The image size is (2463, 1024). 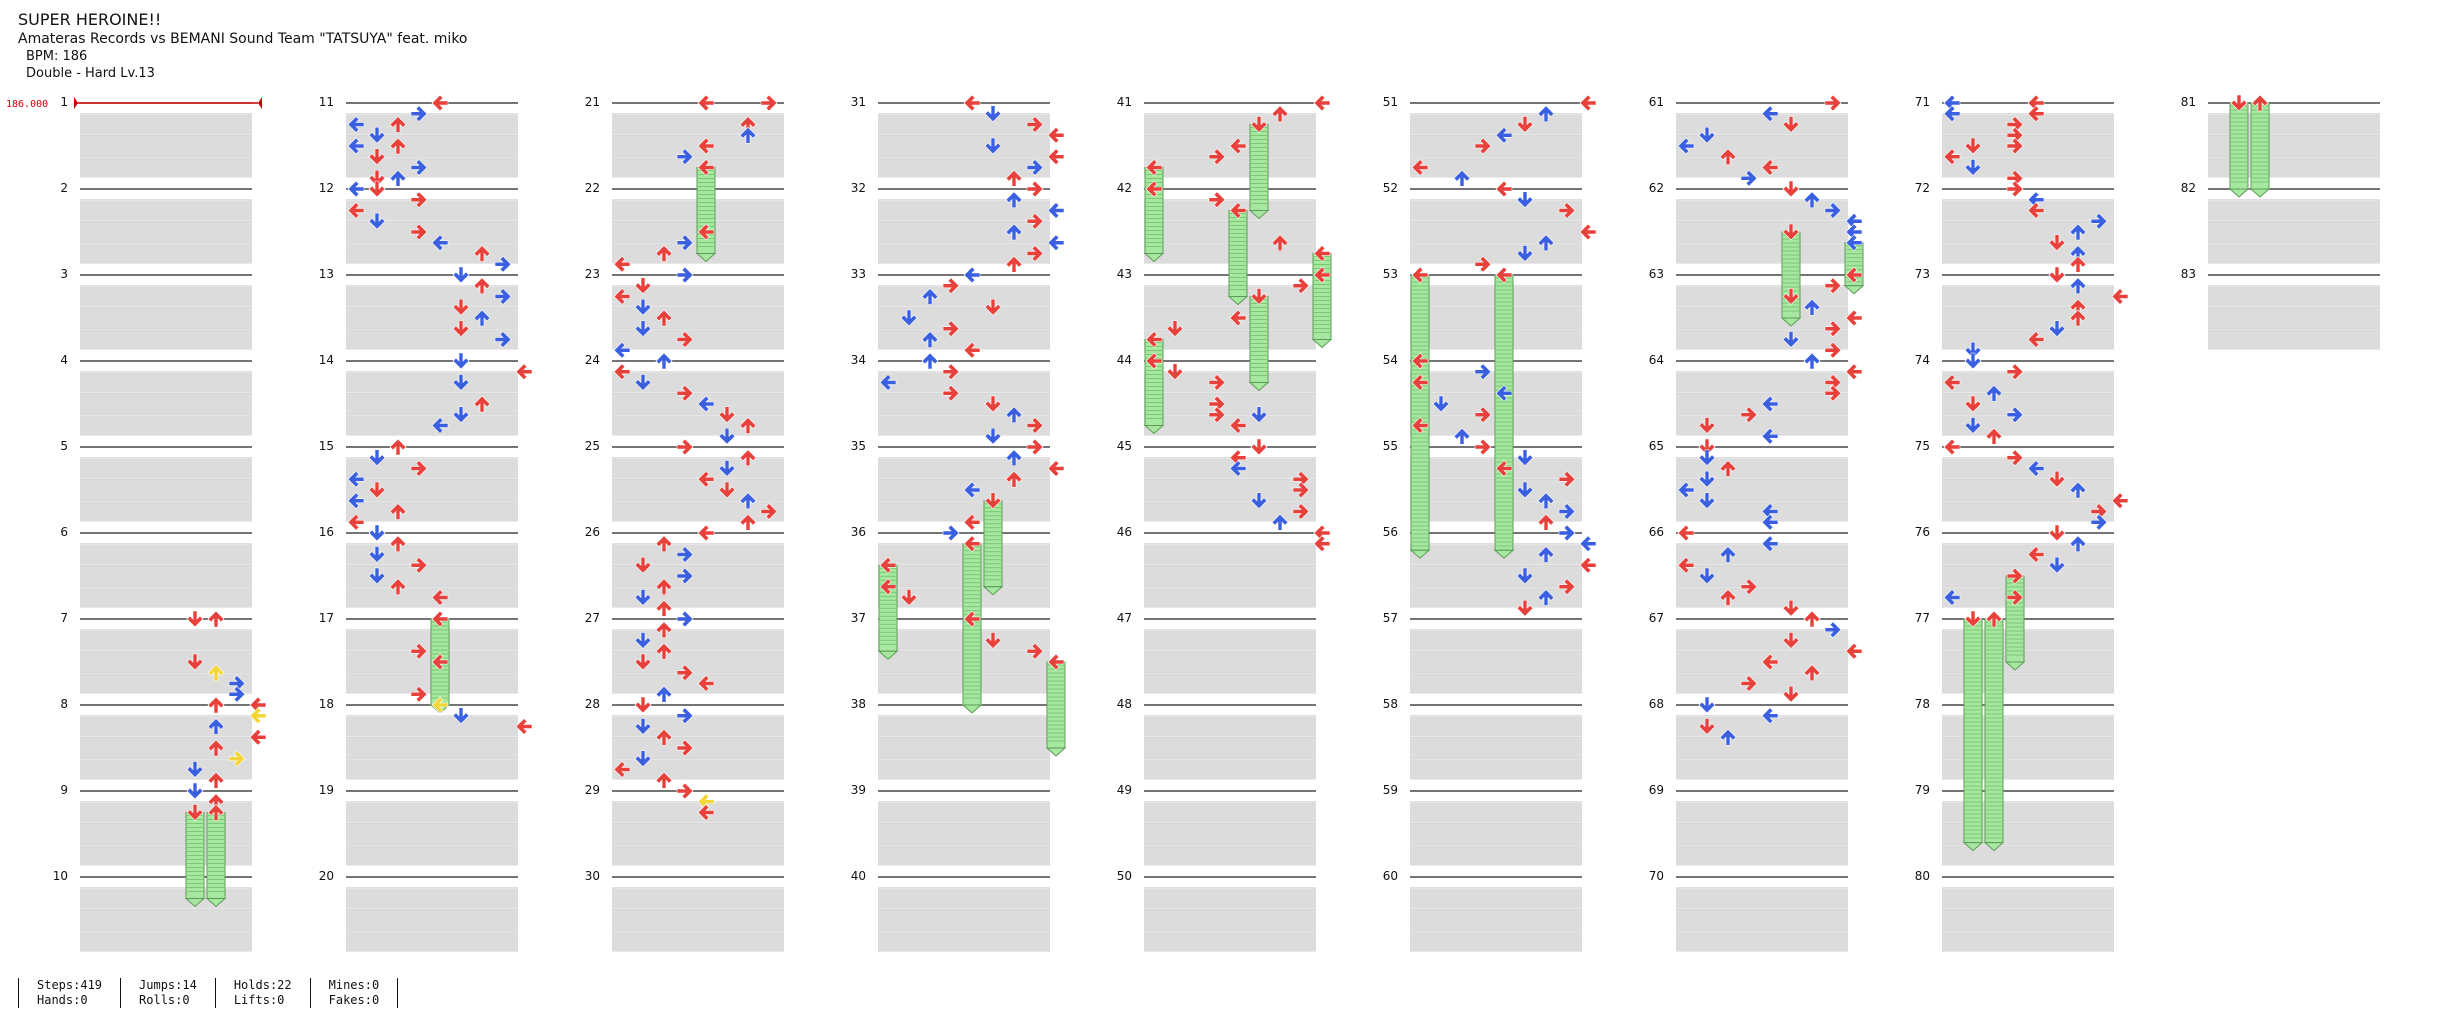 I want to click on measure-number: 10, so click(x=60, y=876).